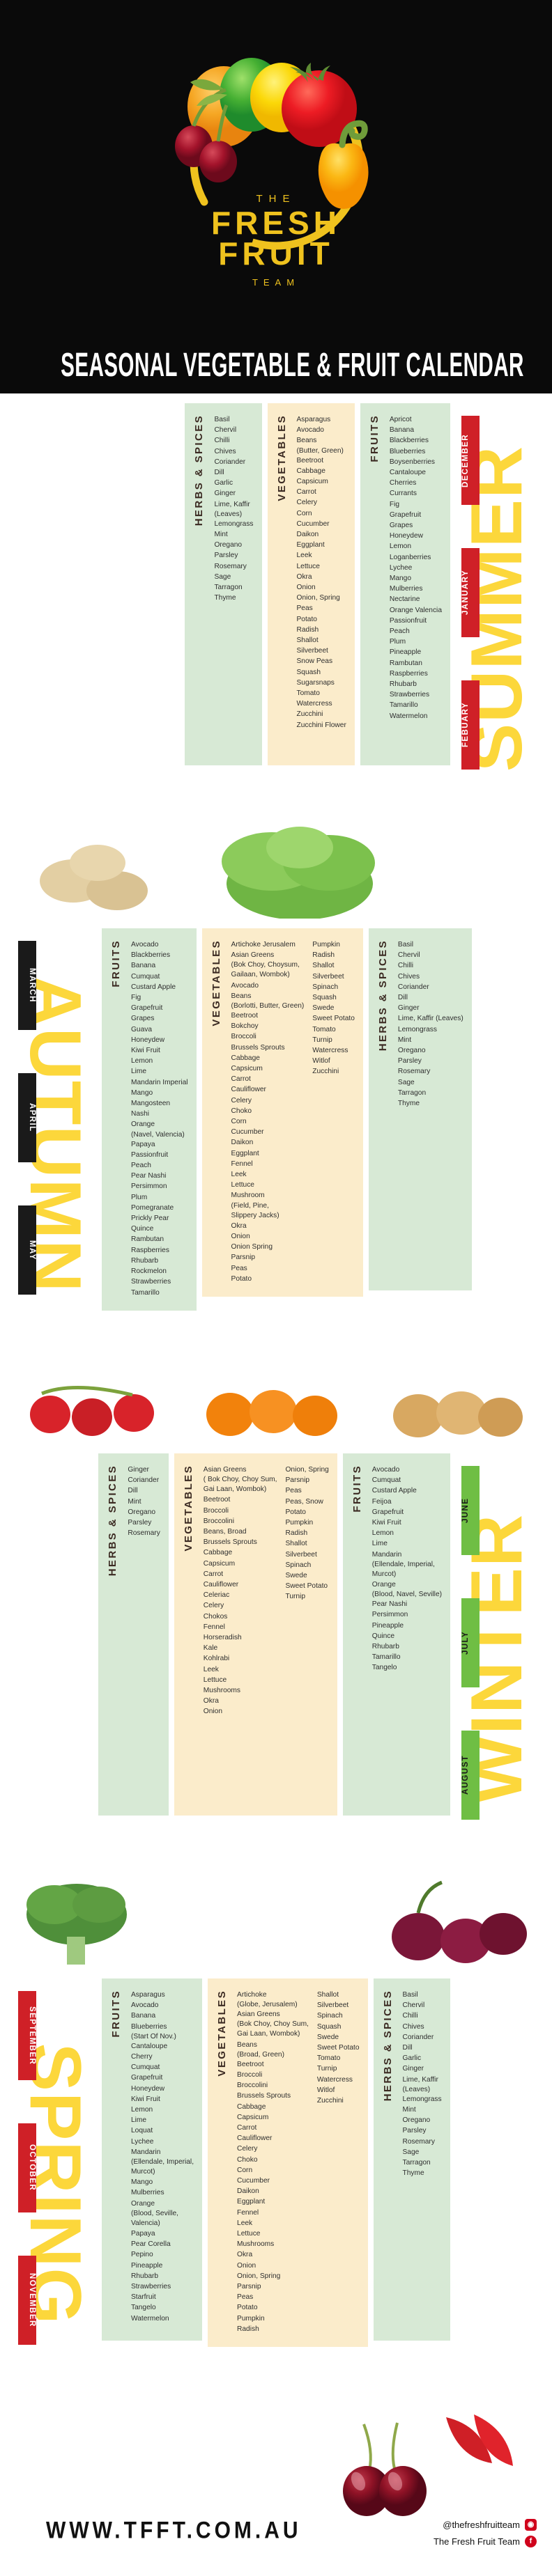 The image size is (552, 2576). What do you see at coordinates (247, 2159) in the screenshot?
I see `list-item: Choko` at bounding box center [247, 2159].